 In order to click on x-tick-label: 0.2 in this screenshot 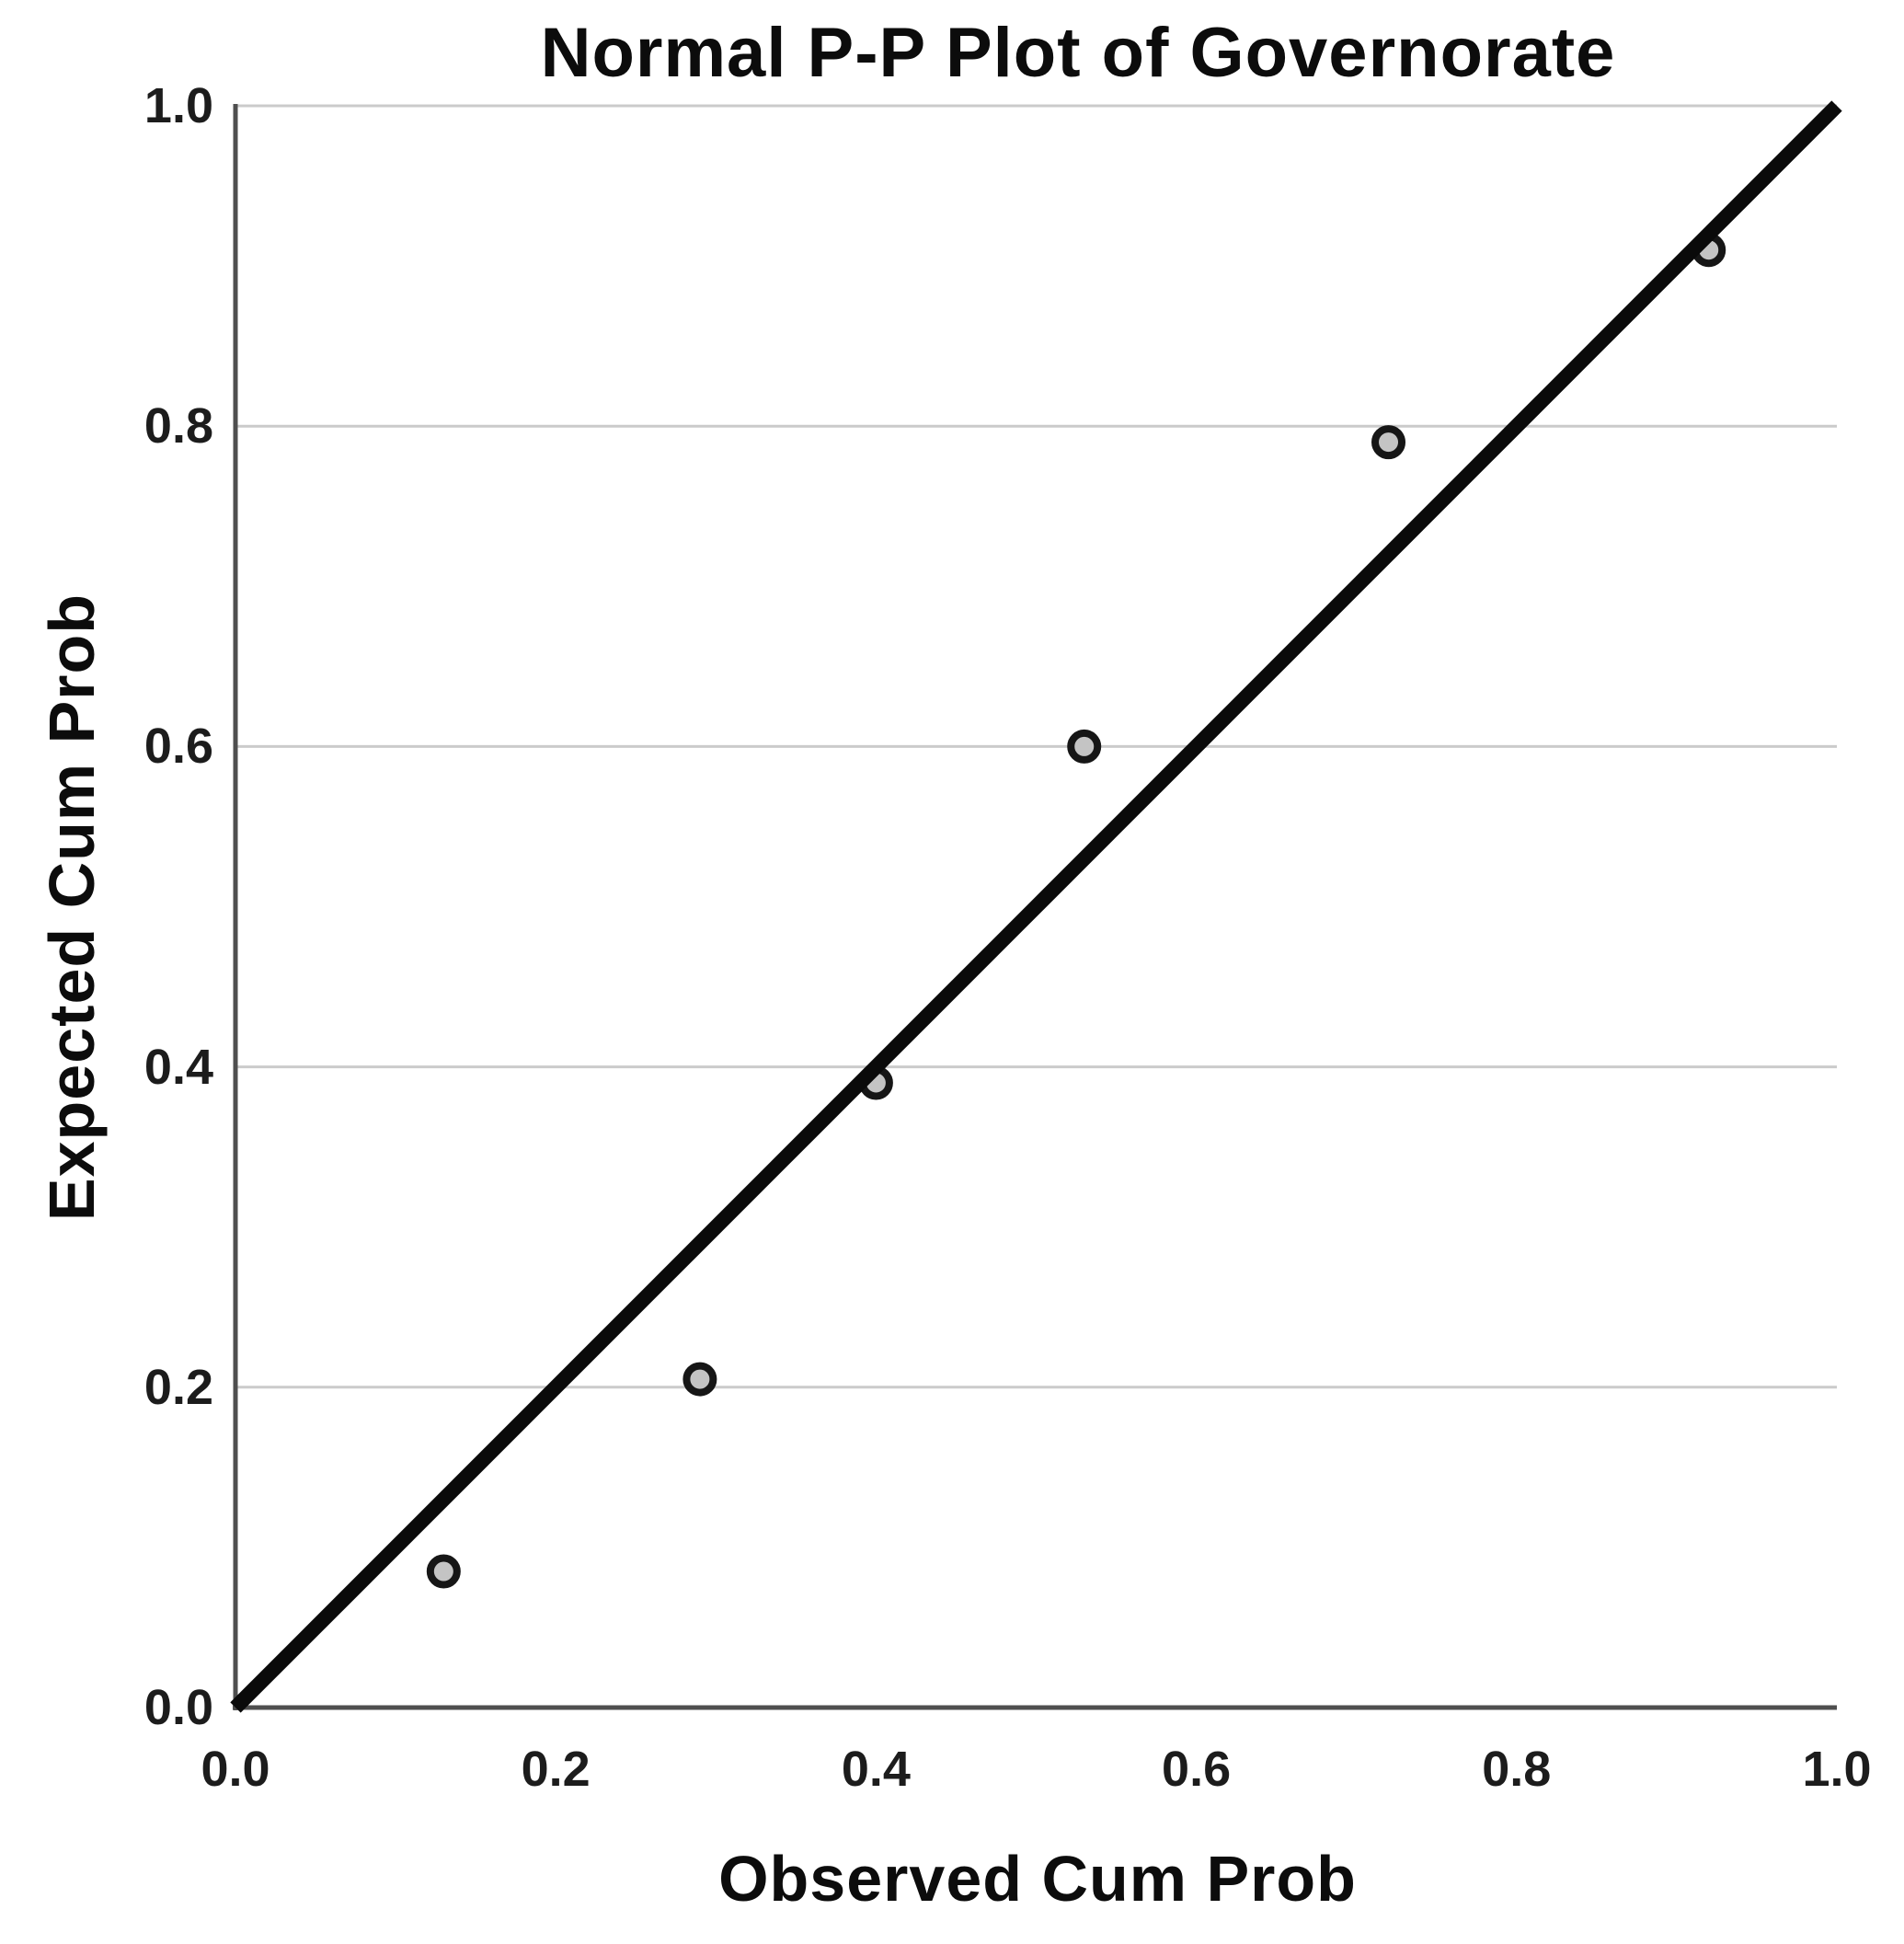, I will do `click(556, 1769)`.